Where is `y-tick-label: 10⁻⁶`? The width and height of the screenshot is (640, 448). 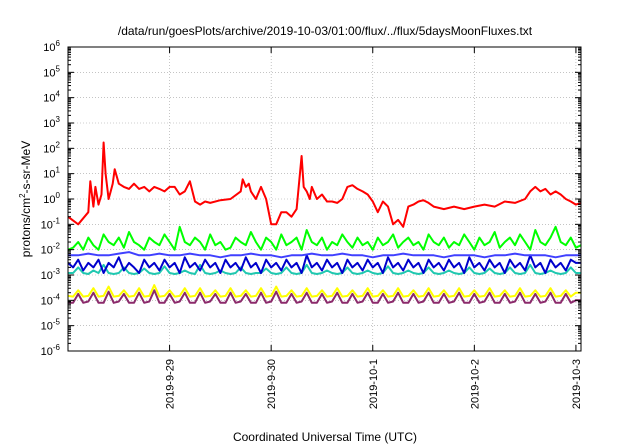
y-tick-label: 10⁻⁶ is located at coordinates (51, 350).